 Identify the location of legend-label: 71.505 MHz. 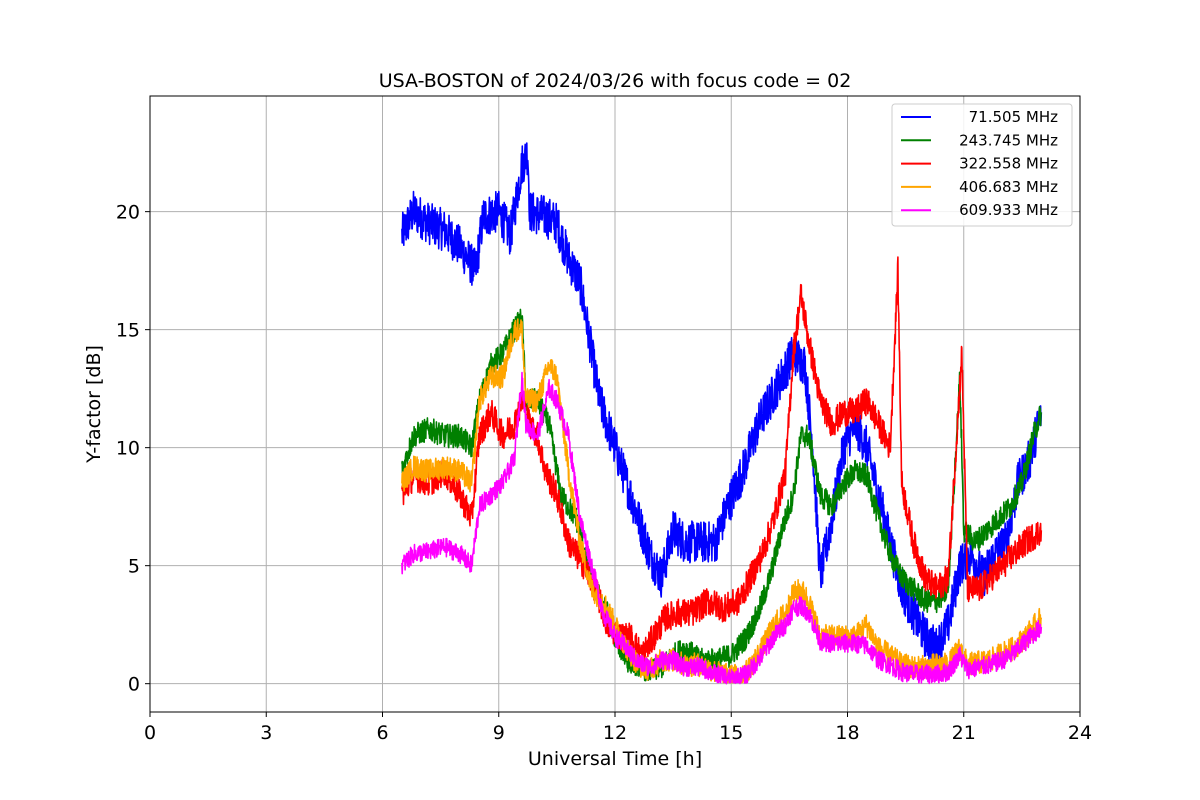
(1013, 117).